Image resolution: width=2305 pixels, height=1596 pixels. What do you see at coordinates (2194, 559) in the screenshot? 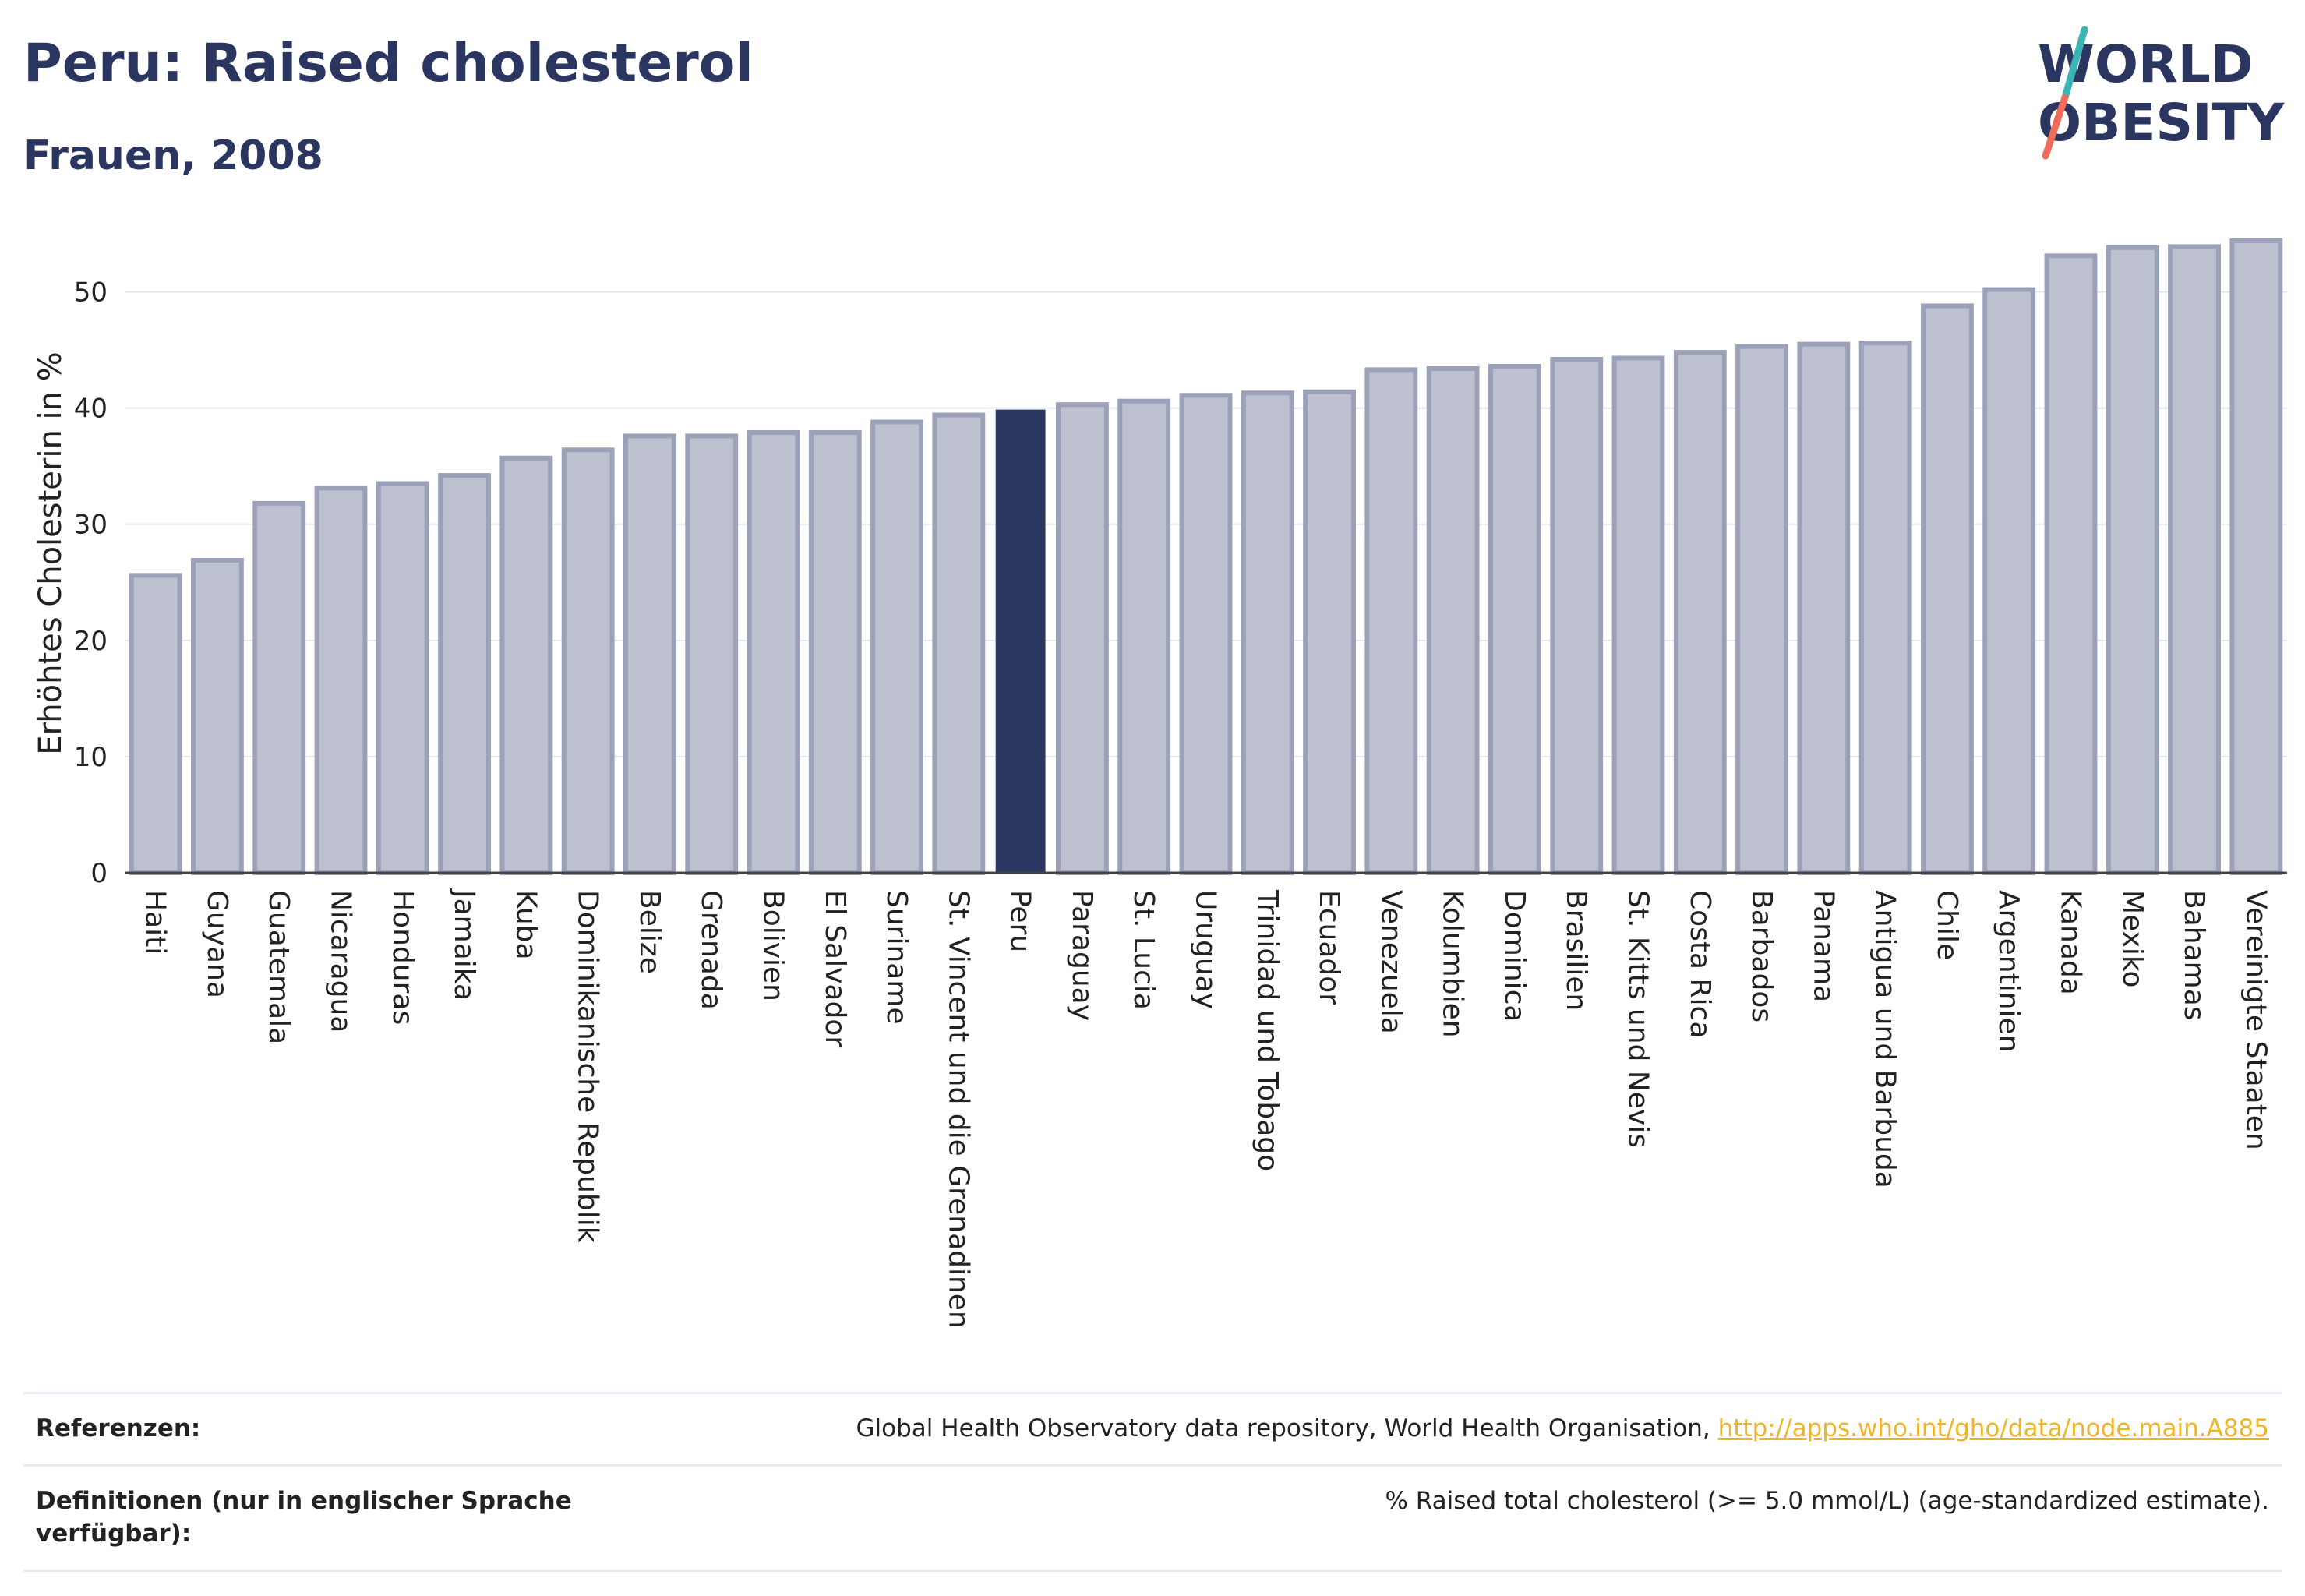
I see `bar-bahamas` at bounding box center [2194, 559].